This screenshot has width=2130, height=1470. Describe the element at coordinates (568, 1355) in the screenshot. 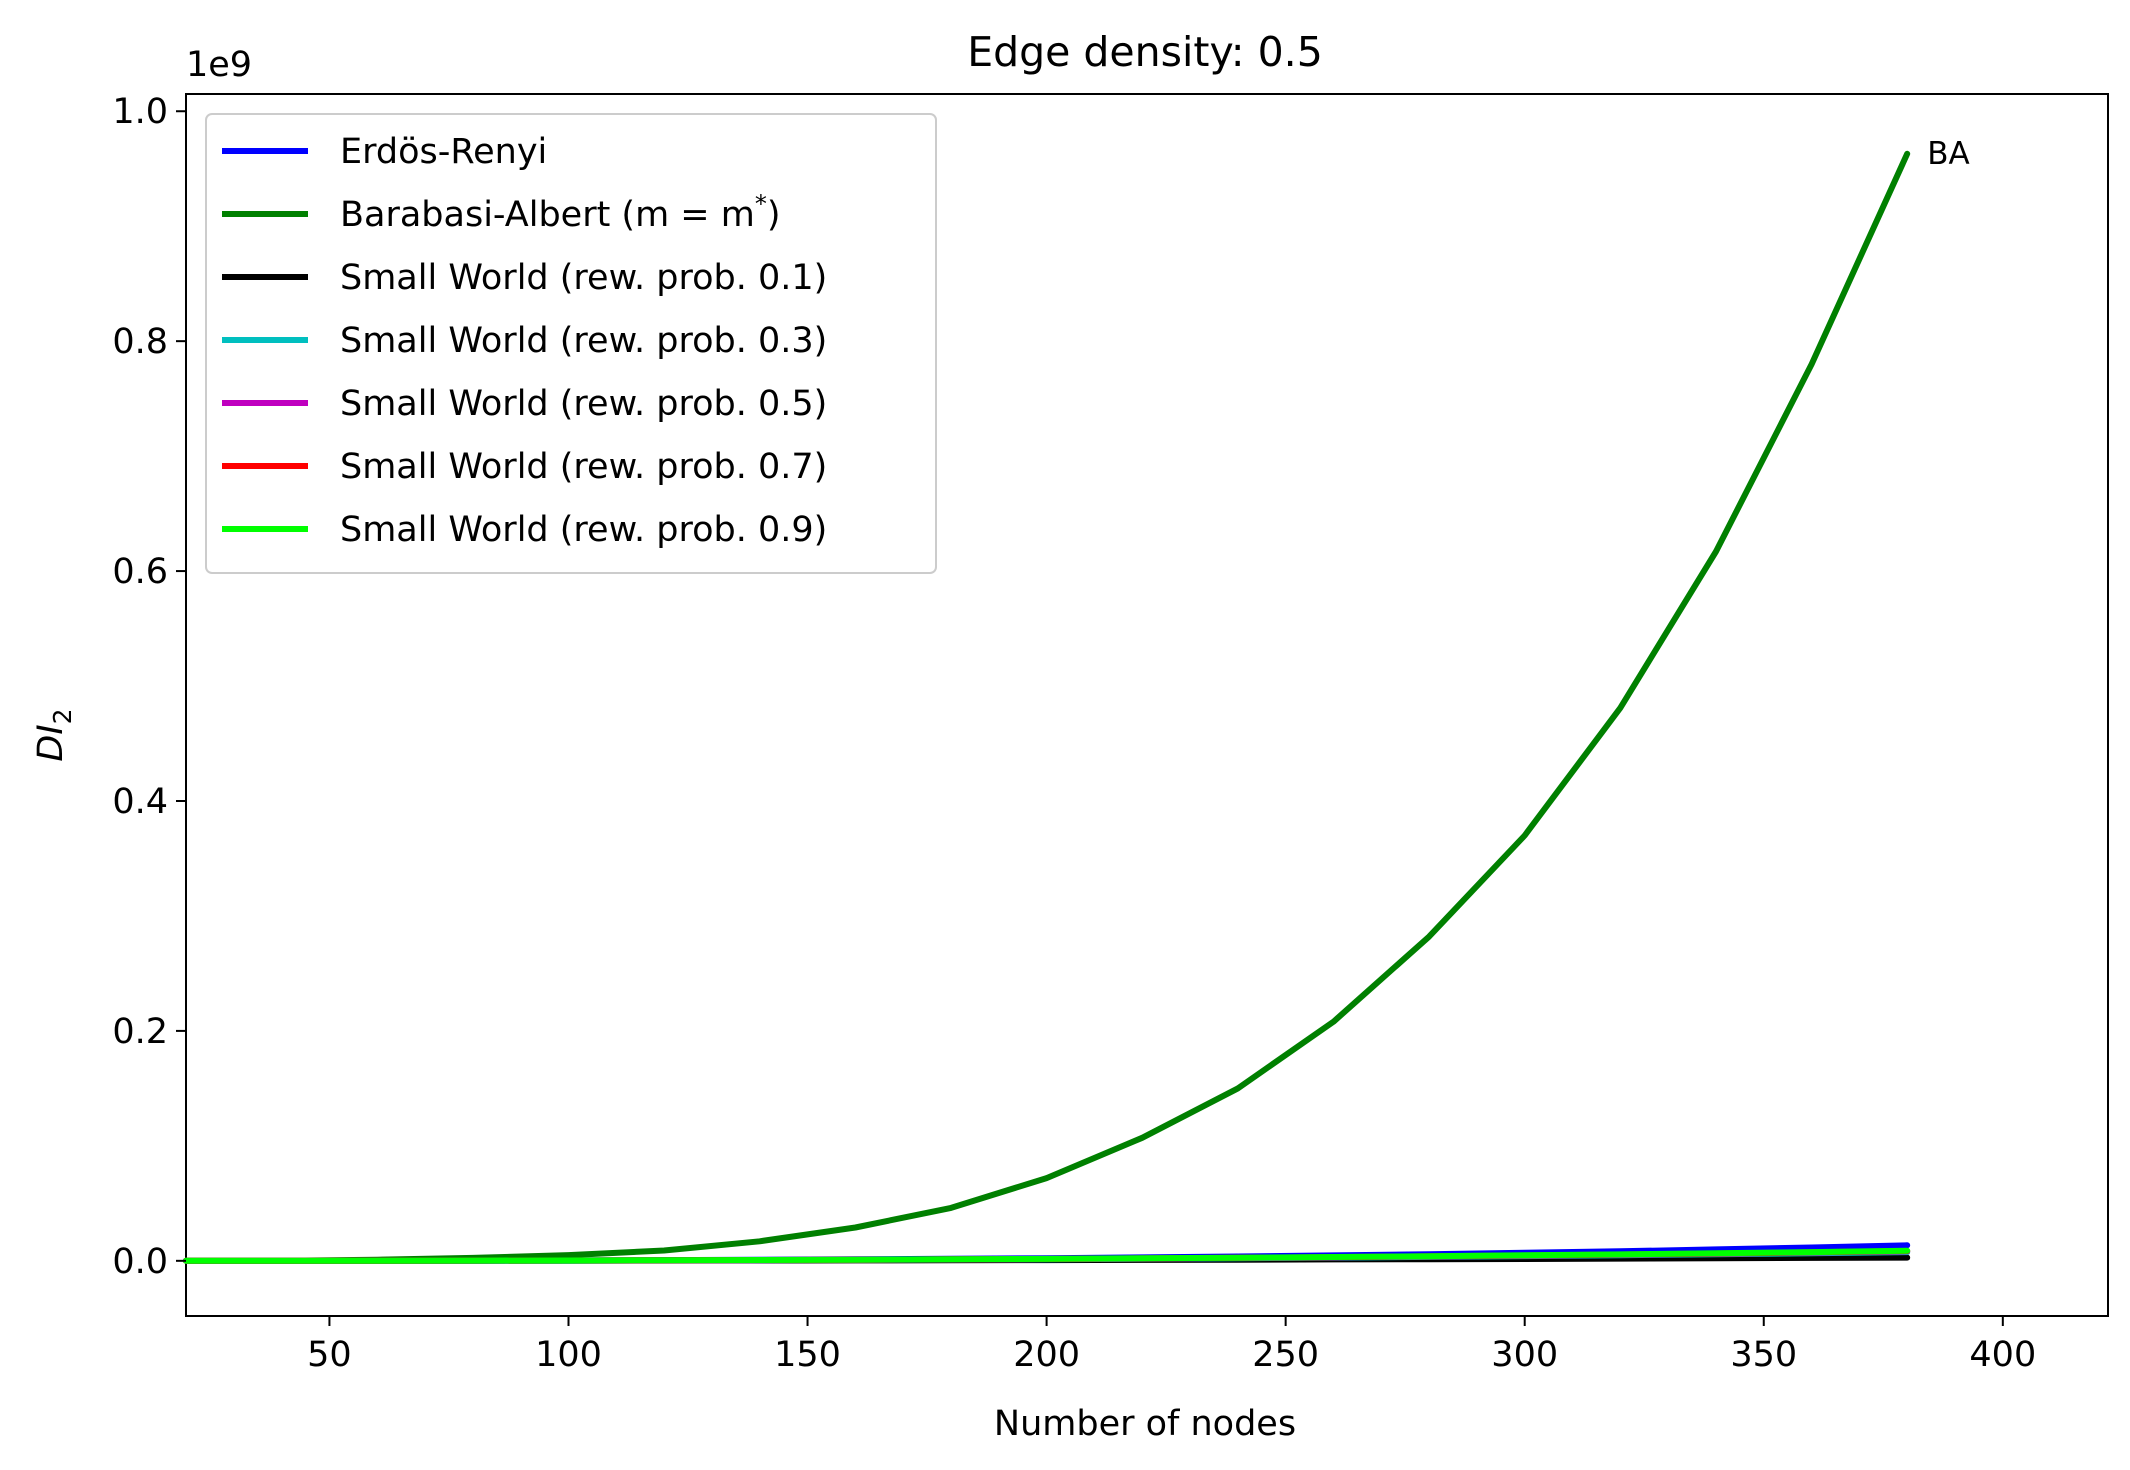

I see `x-tick-label: 100` at that location.